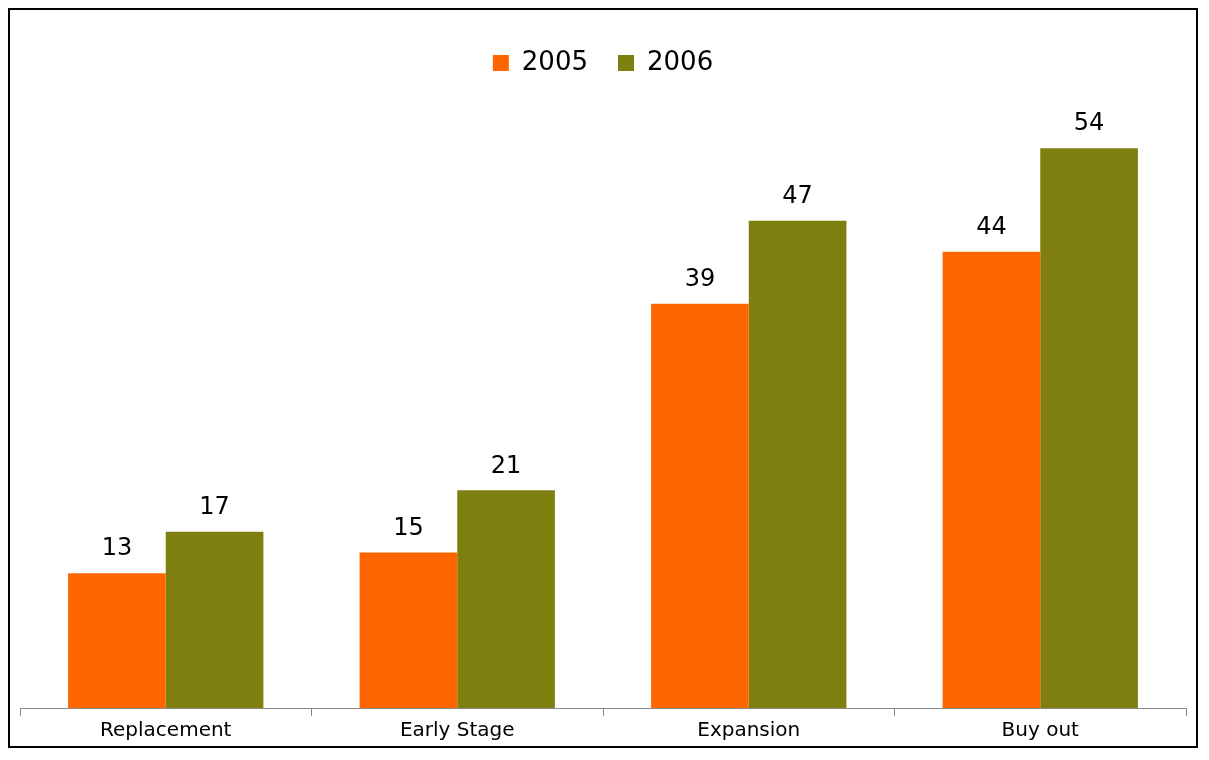 Image resolution: width=1209 pixels, height=760 pixels. I want to click on data-label: 39, so click(700, 277).